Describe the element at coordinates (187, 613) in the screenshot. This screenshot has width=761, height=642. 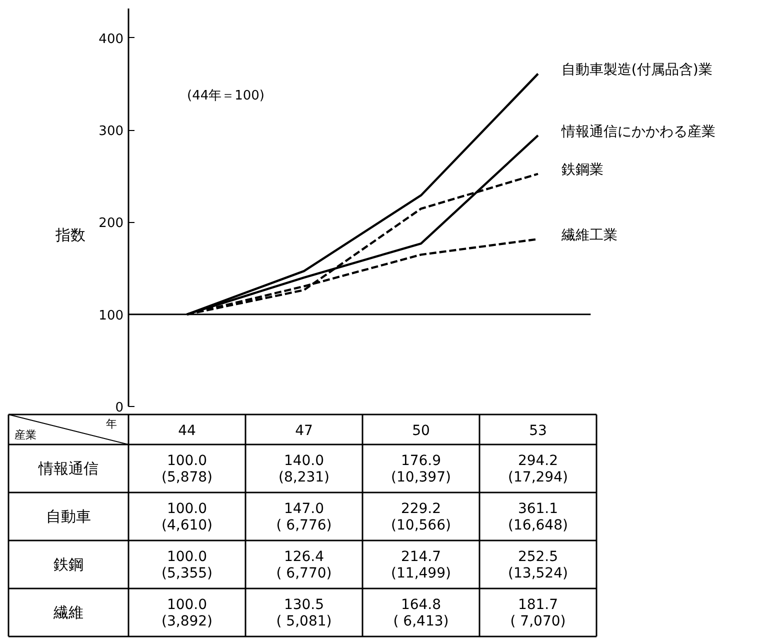
I see `data-label: 100.0 (3,892)` at that location.